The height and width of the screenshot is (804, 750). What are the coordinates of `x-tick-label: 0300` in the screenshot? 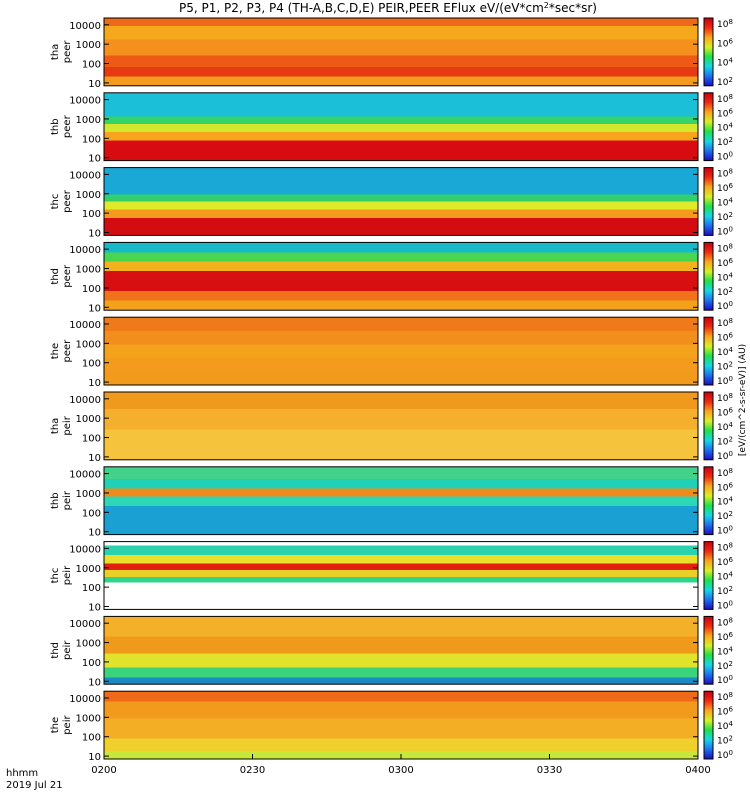 It's located at (400, 770).